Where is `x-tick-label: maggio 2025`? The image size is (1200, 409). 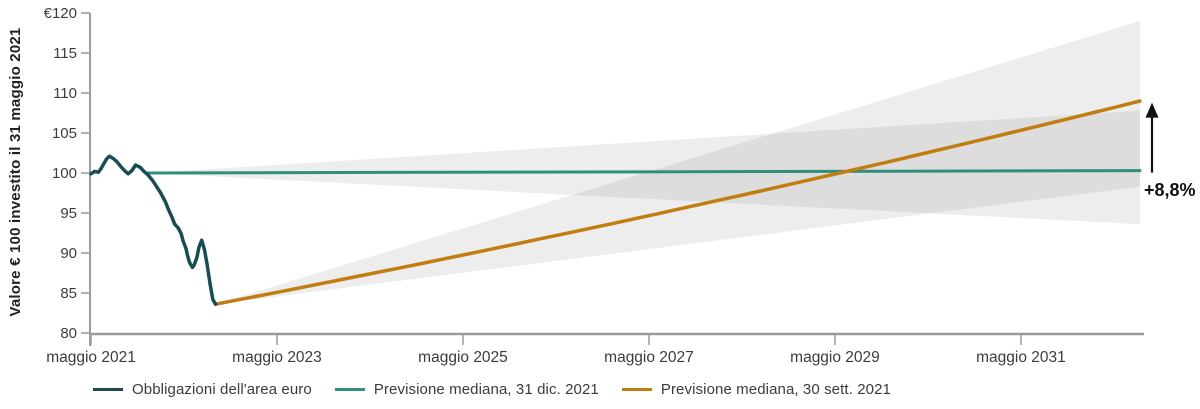 x-tick-label: maggio 2025 is located at coordinates (463, 357).